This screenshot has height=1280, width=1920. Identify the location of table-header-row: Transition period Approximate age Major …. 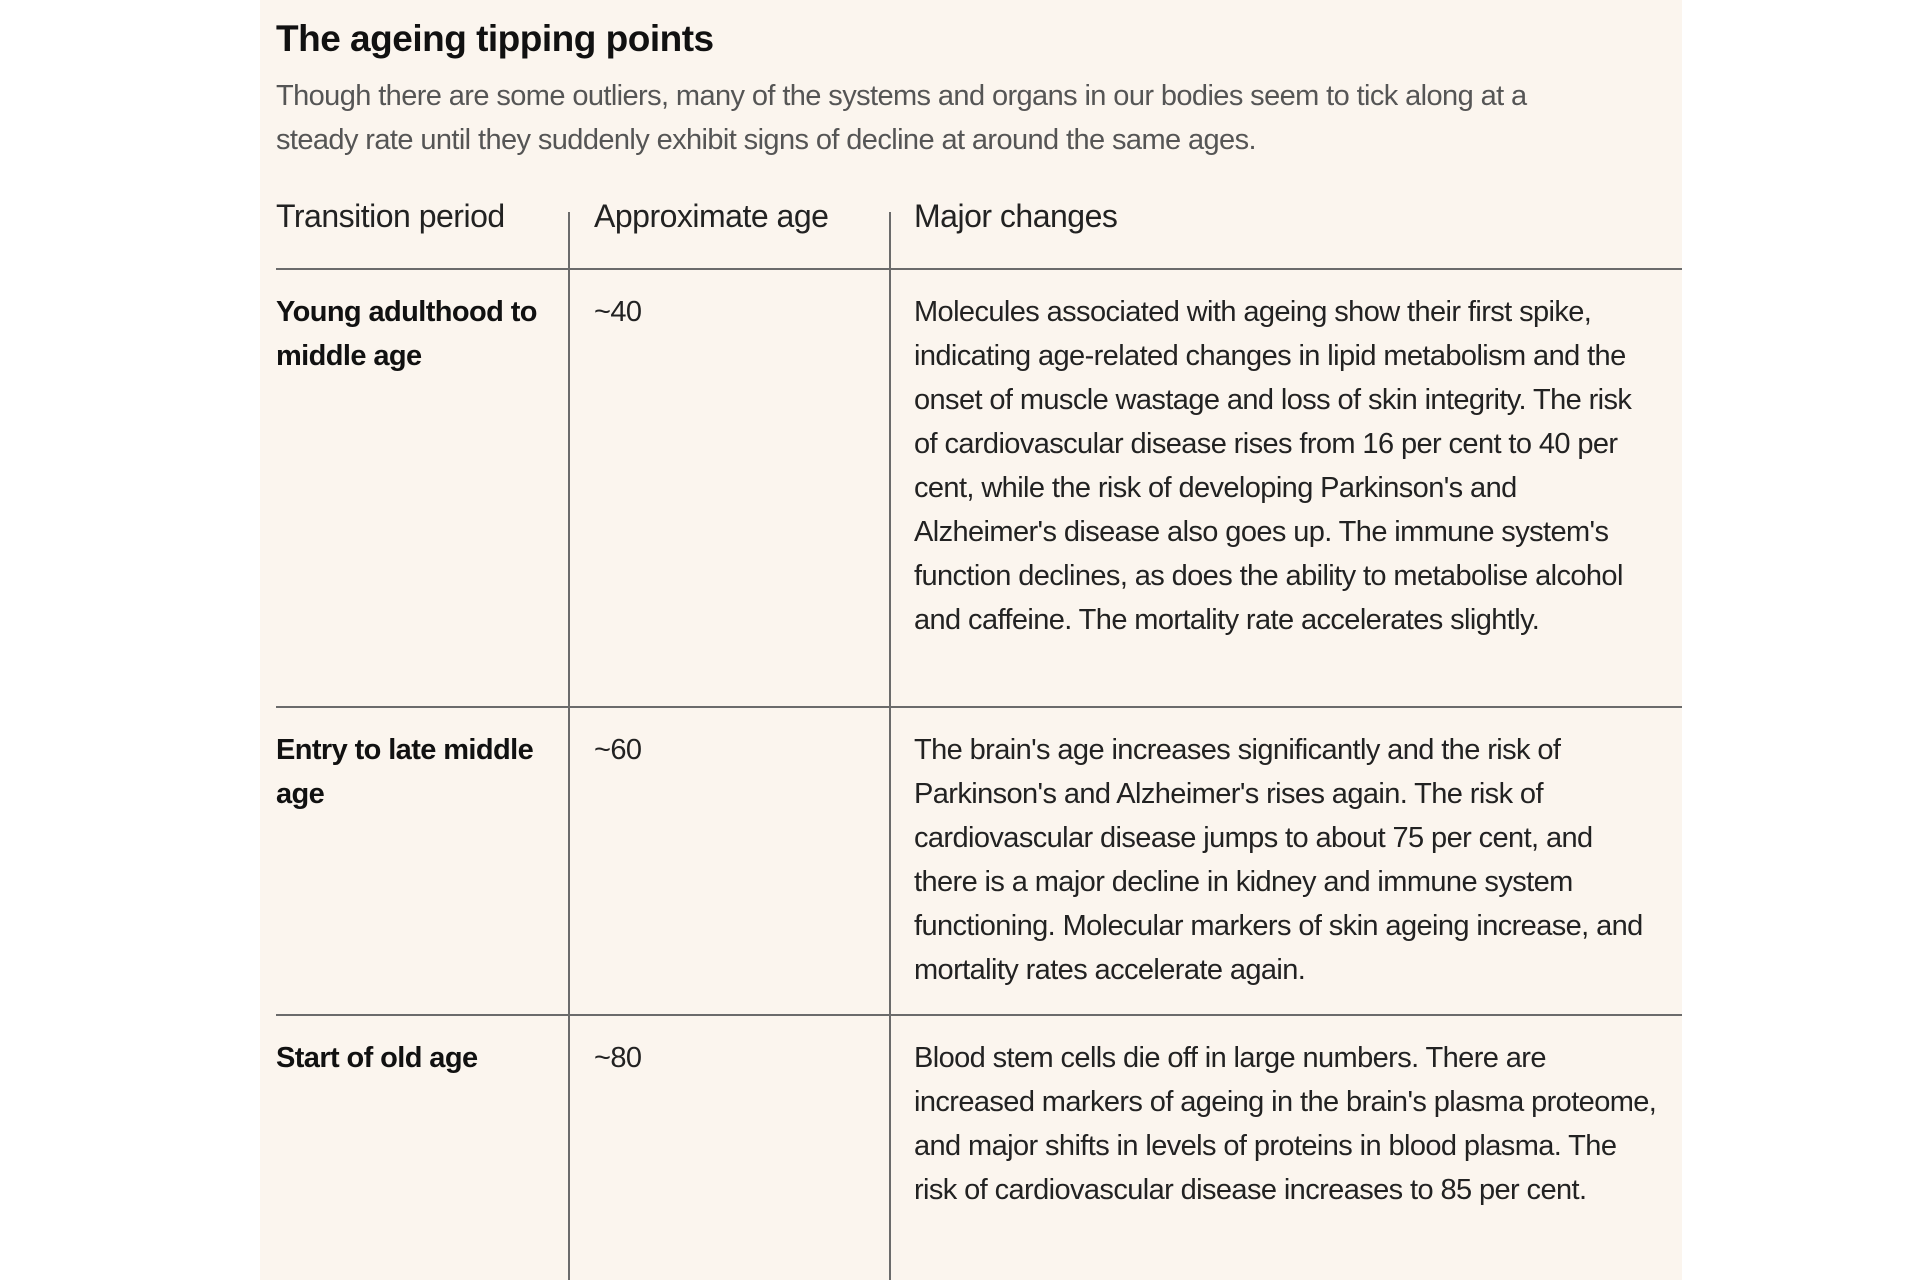
(979, 234).